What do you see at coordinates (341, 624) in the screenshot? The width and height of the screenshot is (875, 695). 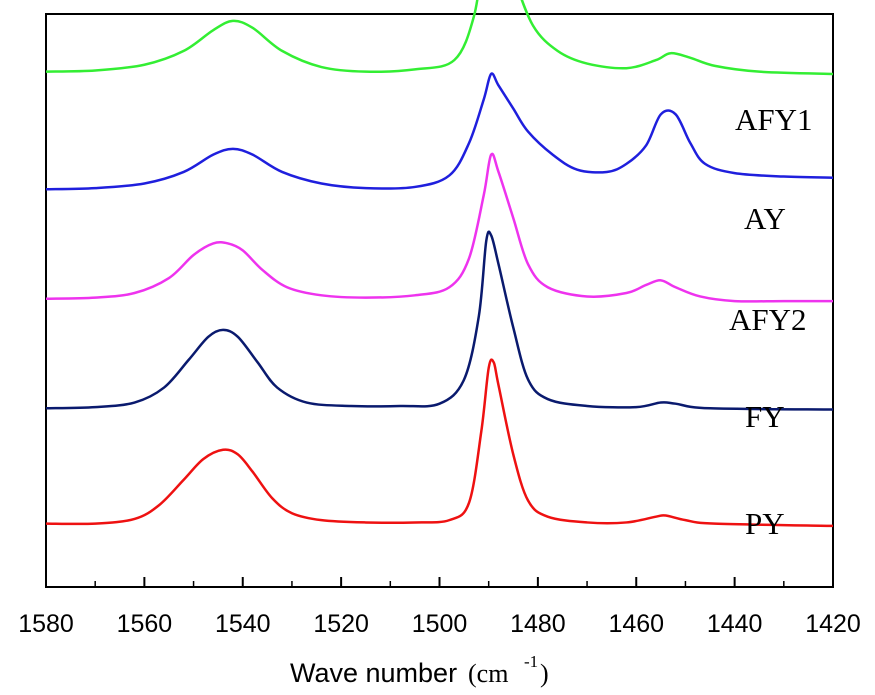 I see `x-tick-label: 1520` at bounding box center [341, 624].